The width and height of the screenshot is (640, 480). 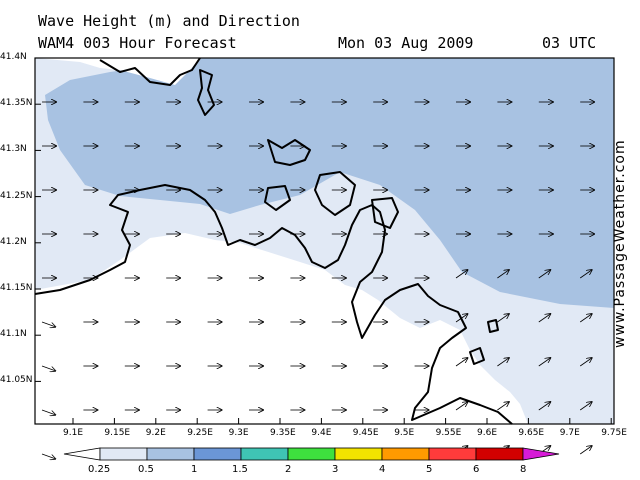 What do you see at coordinates (288, 469) in the screenshot?
I see `legend-label: 2` at bounding box center [288, 469].